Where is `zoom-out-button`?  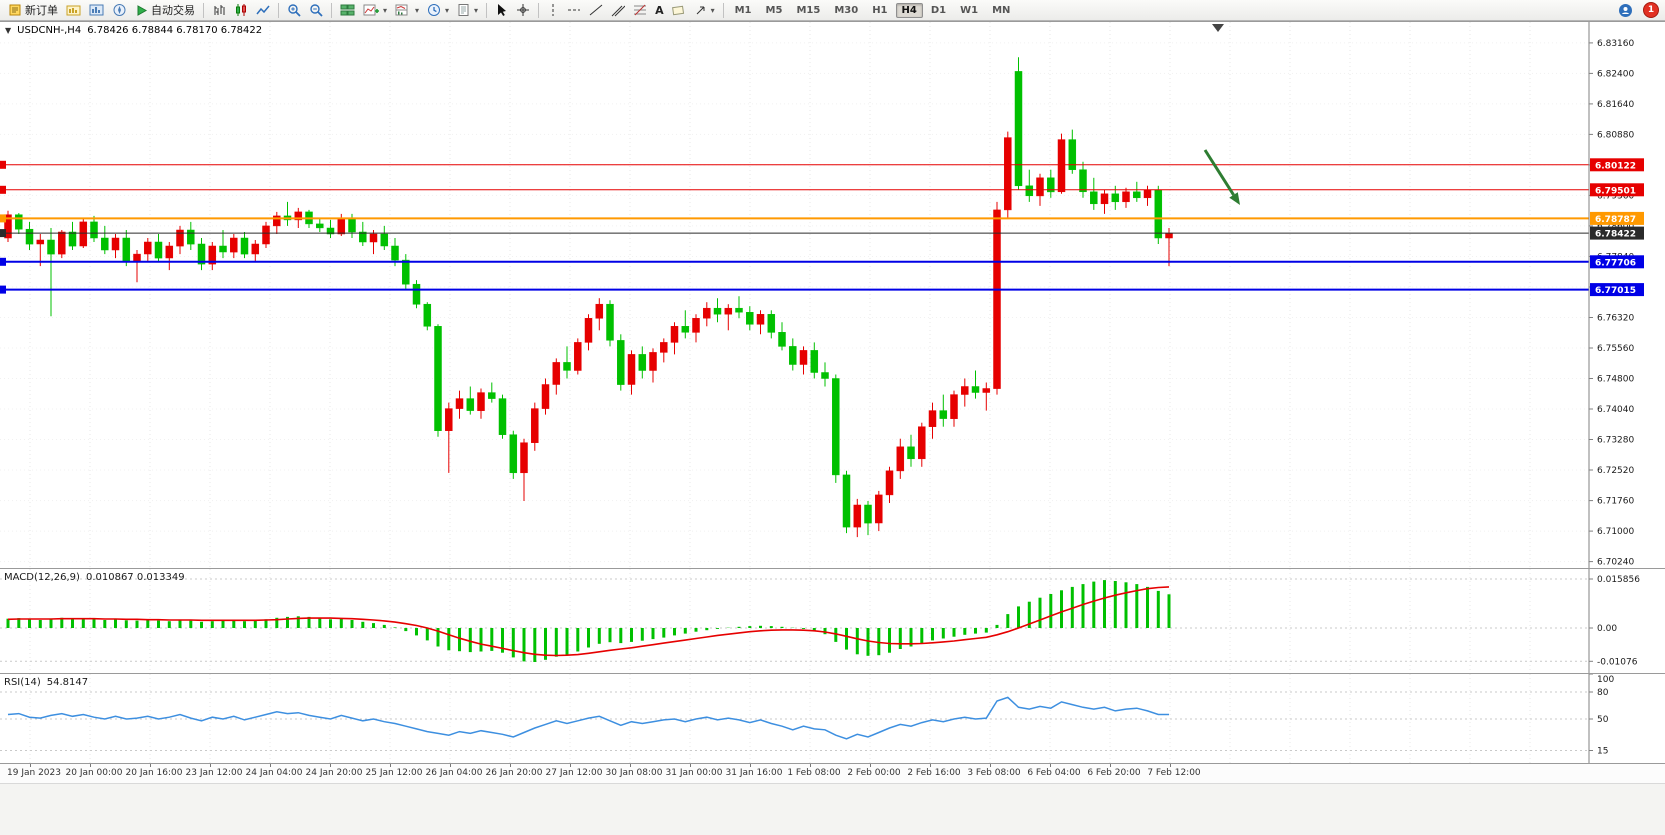 zoom-out-button is located at coordinates (316, 10).